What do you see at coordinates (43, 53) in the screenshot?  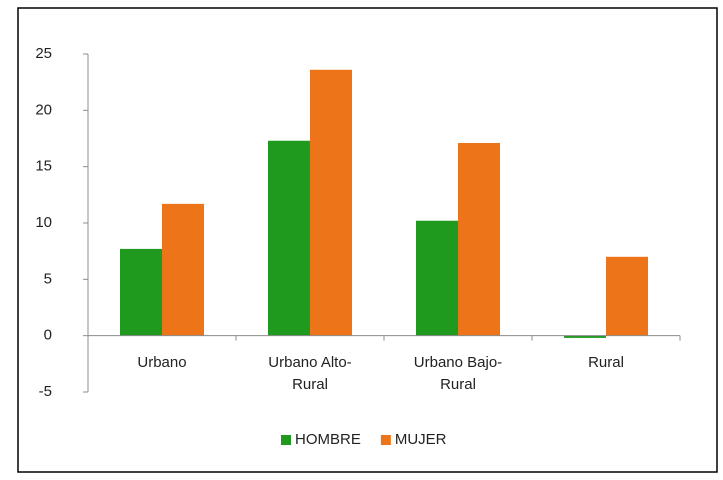 I see `y-tick-label: 25` at bounding box center [43, 53].